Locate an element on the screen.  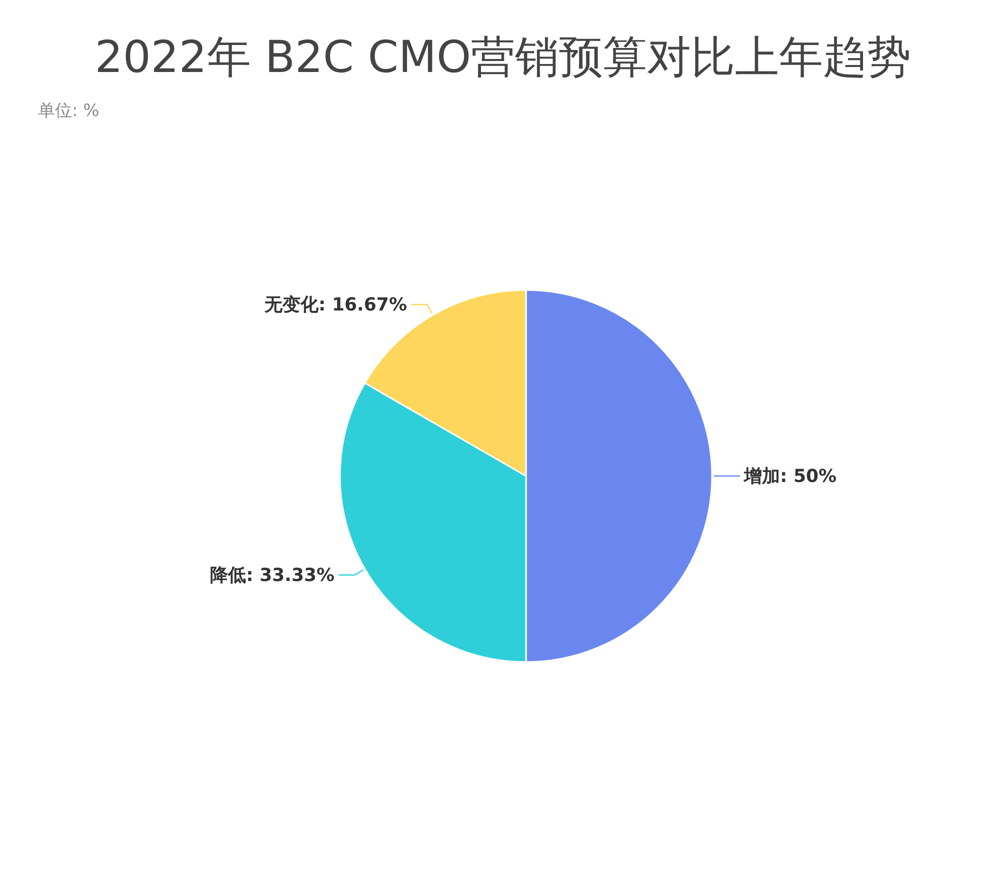
slice-label: 无变化: 16.67% is located at coordinates (335, 305).